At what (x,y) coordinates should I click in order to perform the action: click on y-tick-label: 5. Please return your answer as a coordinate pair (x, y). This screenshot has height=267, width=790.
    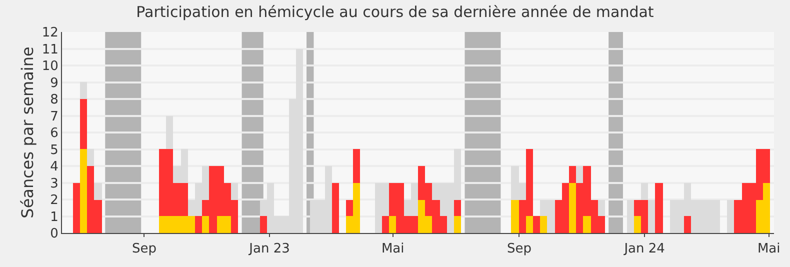
    Looking at the image, I should click on (54, 150).